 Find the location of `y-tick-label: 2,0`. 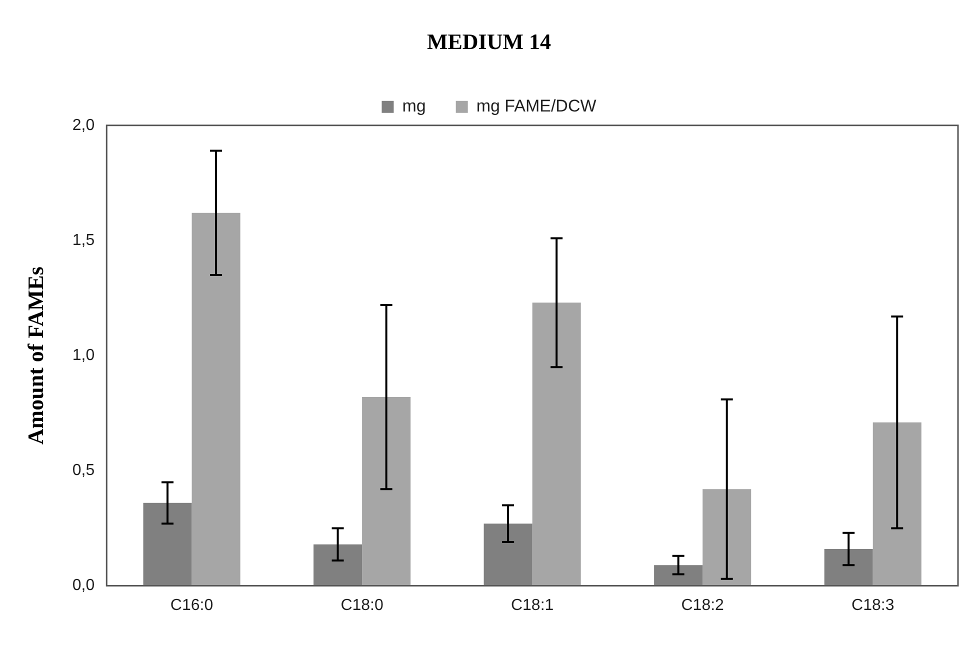

y-tick-label: 2,0 is located at coordinates (83, 125).